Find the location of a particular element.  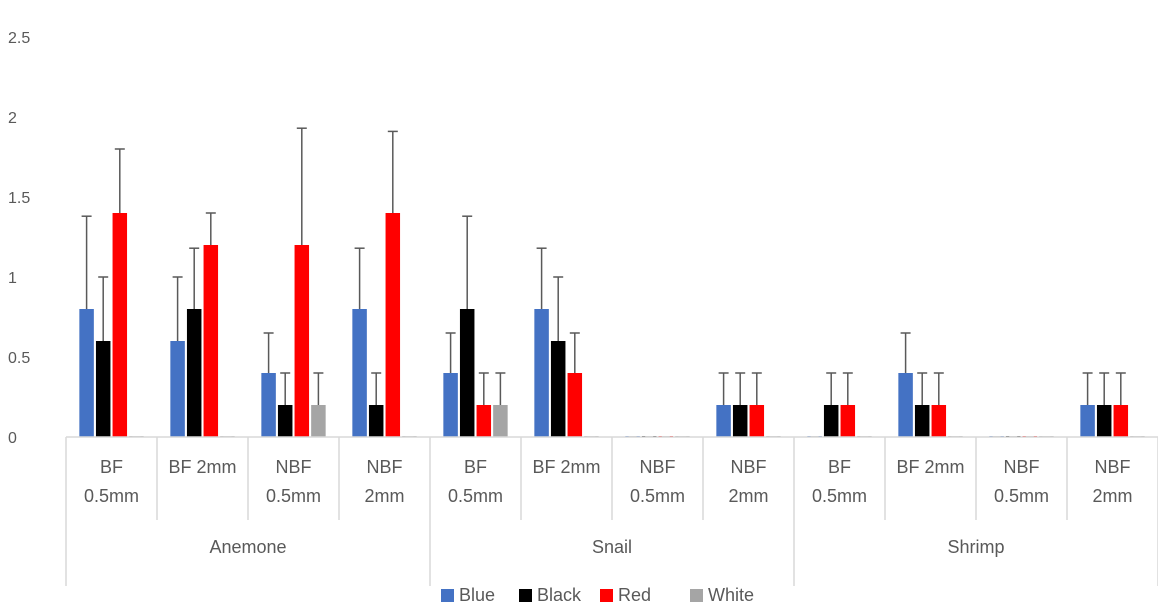

legend-label-white: White is located at coordinates (731, 595).